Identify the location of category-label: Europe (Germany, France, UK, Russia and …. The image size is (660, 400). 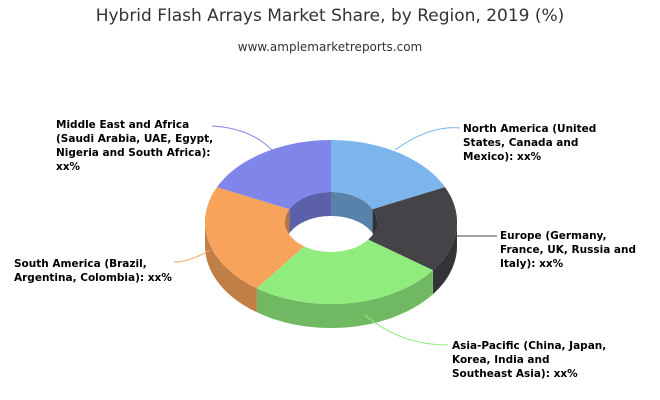
(568, 250).